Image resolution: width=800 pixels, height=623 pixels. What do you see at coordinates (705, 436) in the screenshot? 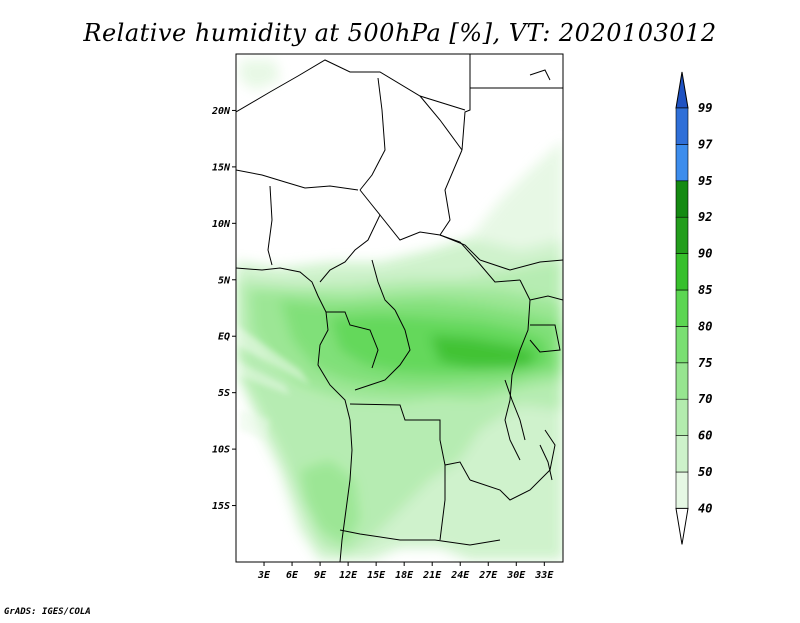
I see `colorbar-label: 60` at bounding box center [705, 436].